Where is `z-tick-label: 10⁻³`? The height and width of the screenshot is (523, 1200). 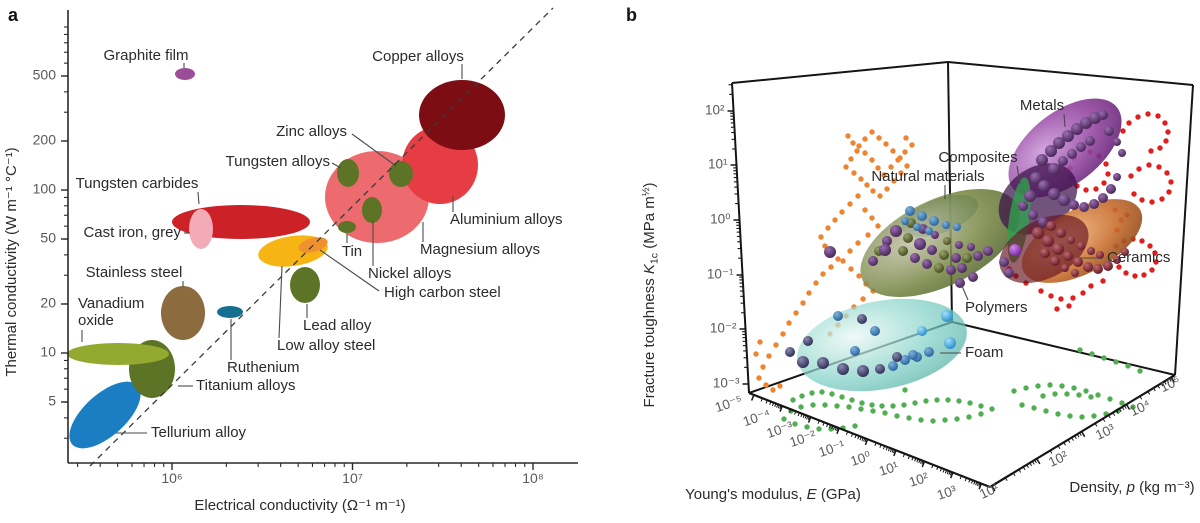
z-tick-label: 10⁻³ is located at coordinates (726, 383).